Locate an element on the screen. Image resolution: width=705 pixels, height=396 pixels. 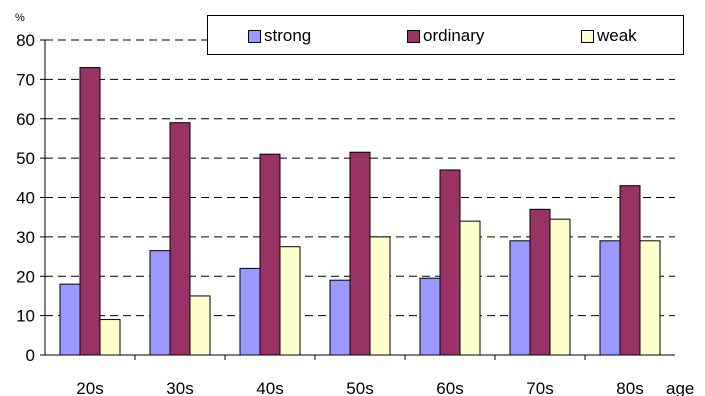
x-axis-label: age is located at coordinates (680, 387).